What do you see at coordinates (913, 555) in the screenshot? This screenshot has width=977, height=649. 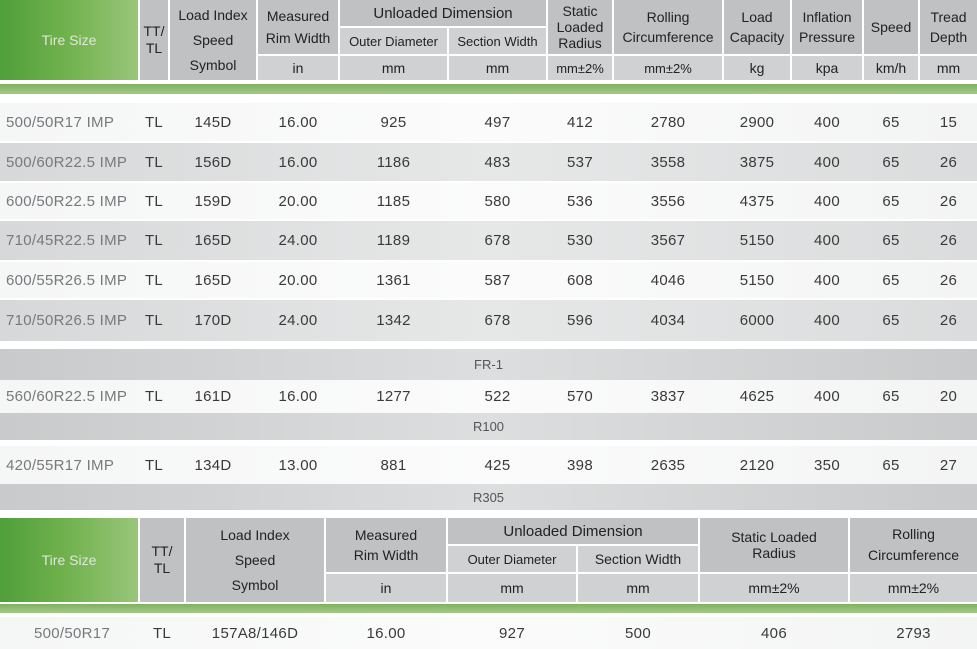 I see `t2-header-rolling-line2: Circumference` at bounding box center [913, 555].